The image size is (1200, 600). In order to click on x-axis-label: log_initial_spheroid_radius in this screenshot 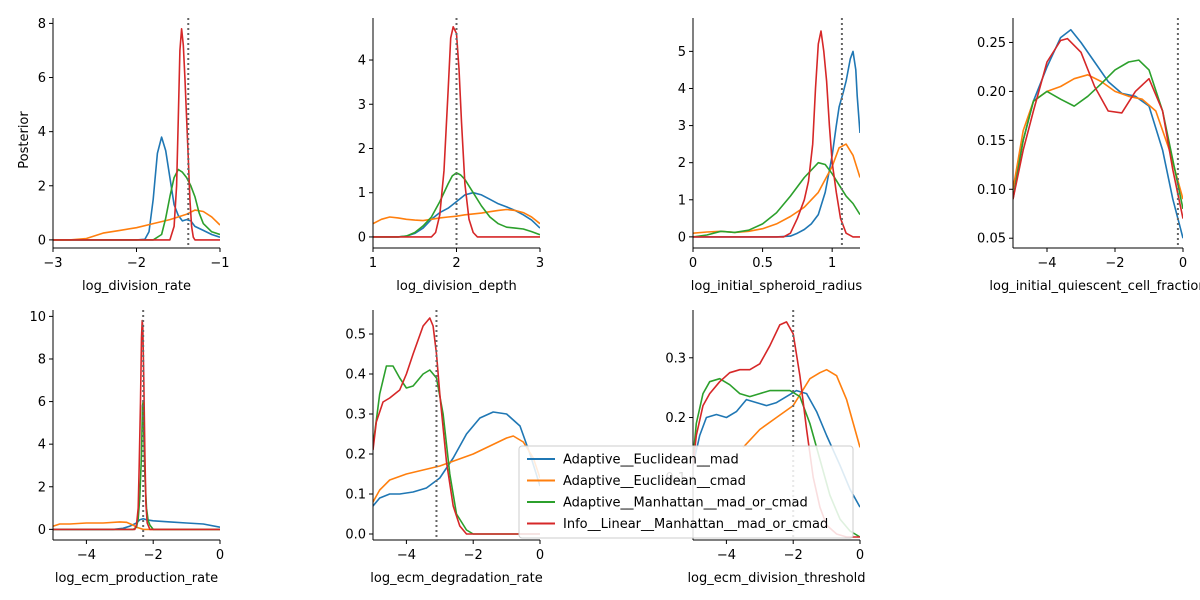, I will do `click(777, 286)`.